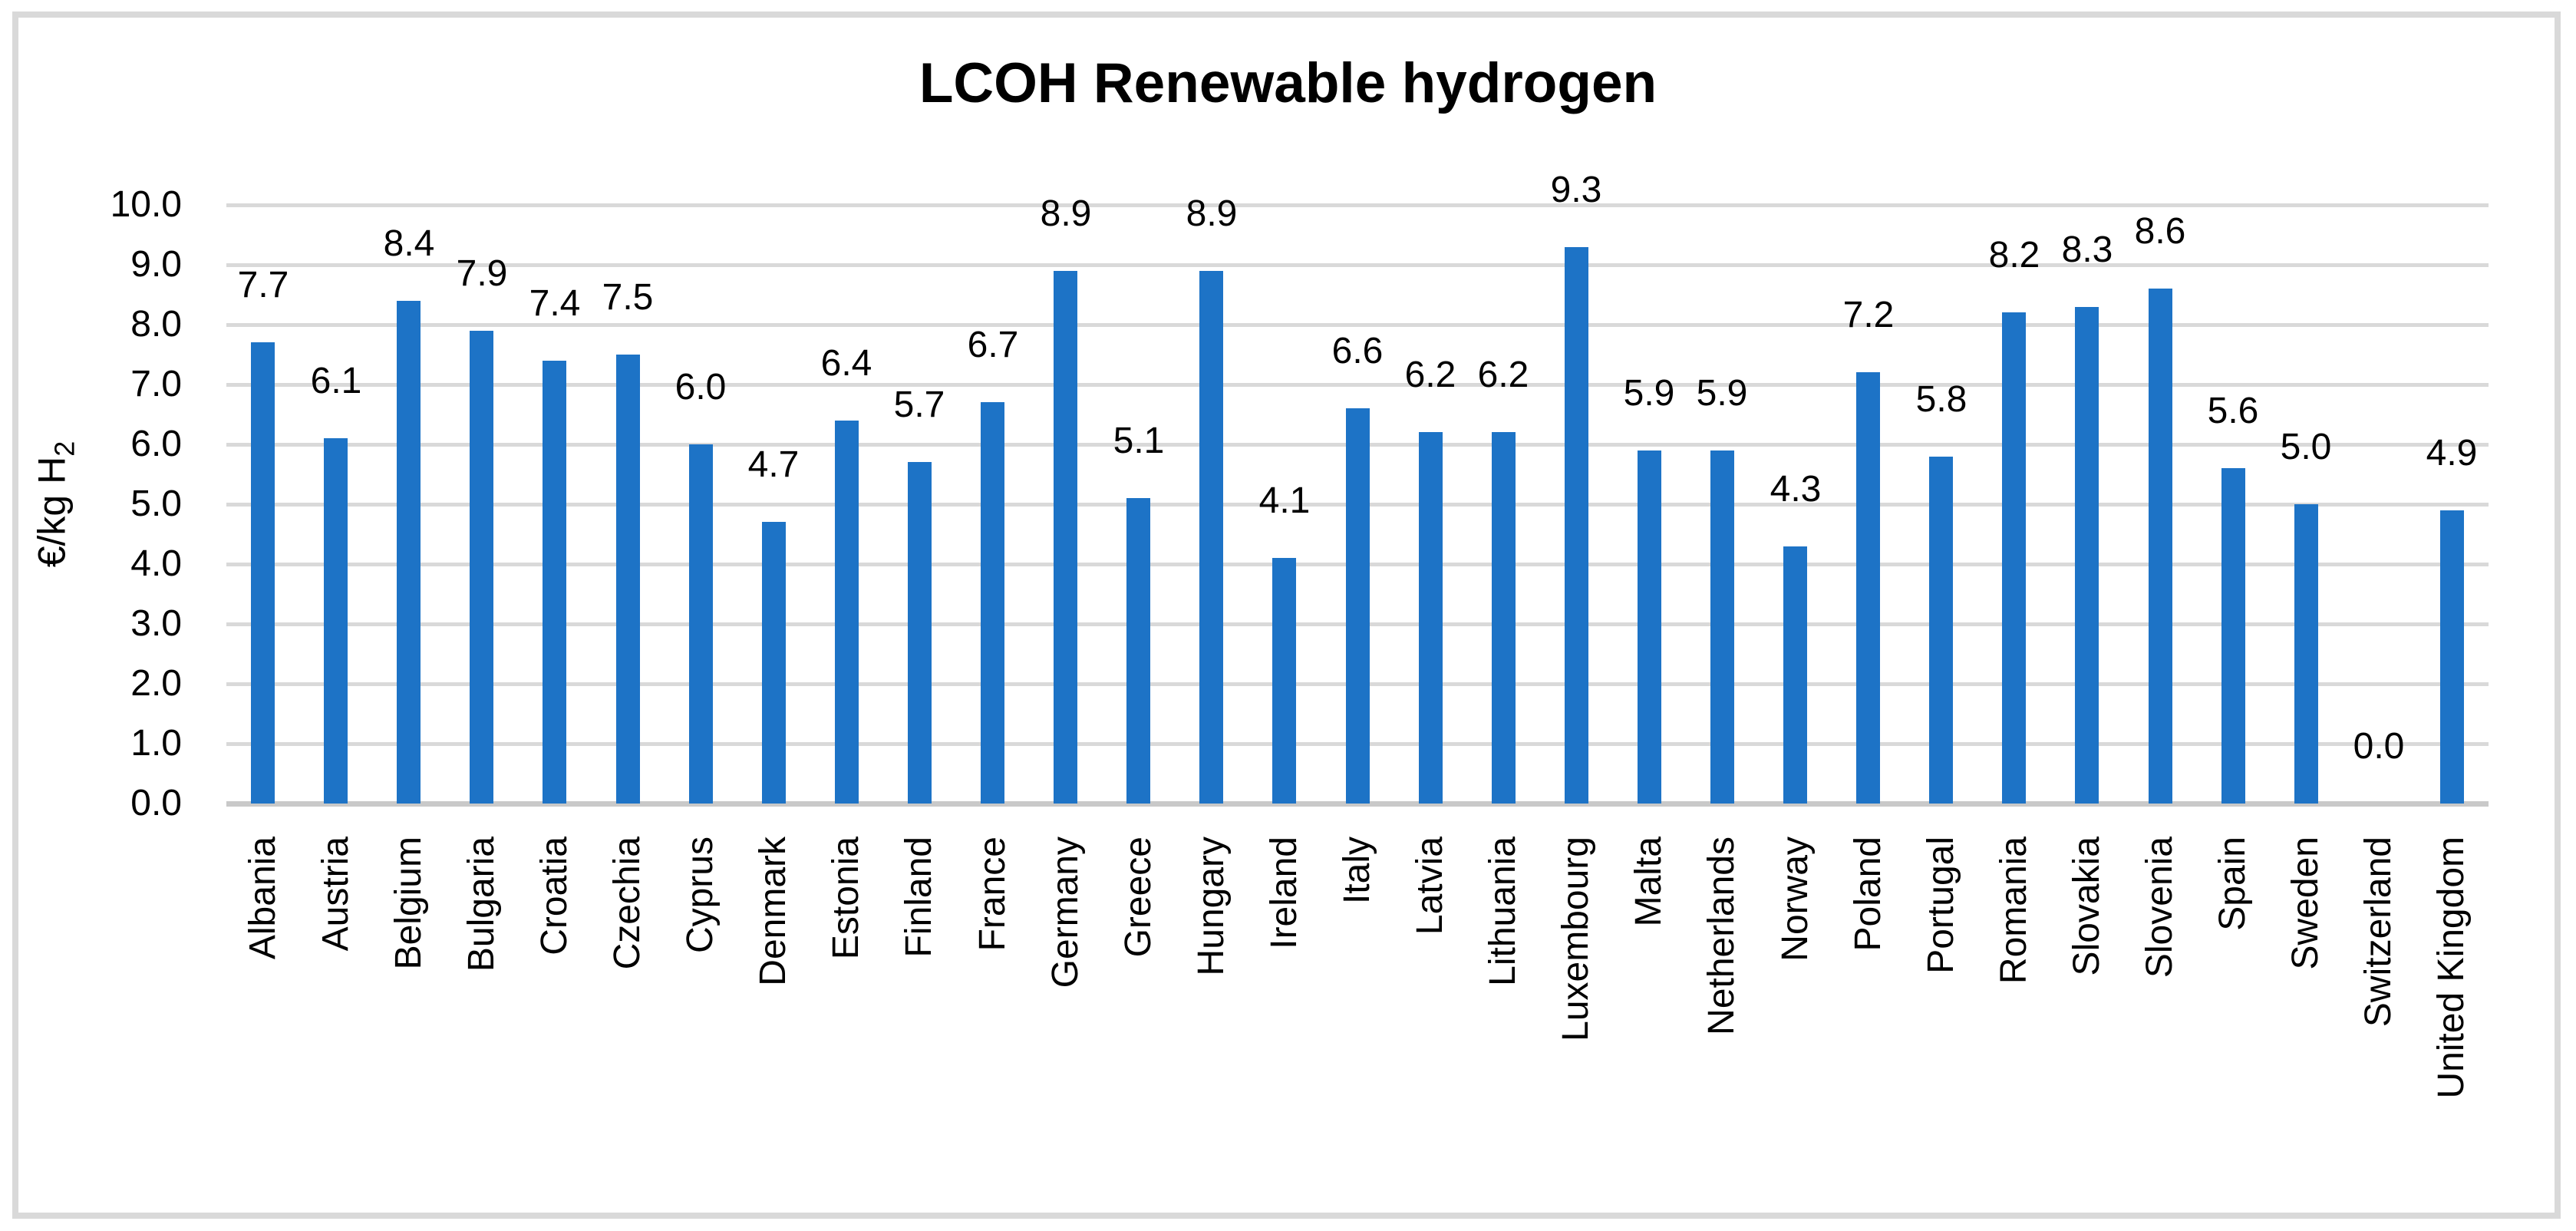  Describe the element at coordinates (263, 285) in the screenshot. I see `bar-value-label-albania: 7.7` at that location.